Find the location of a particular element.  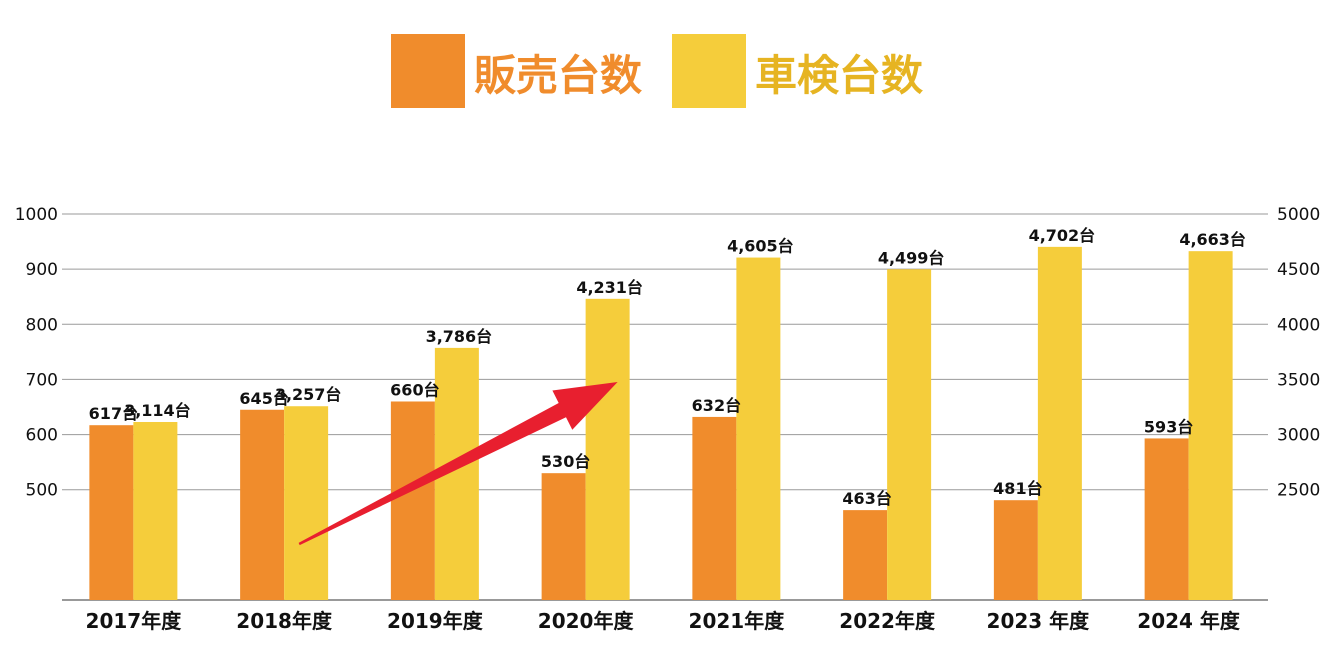

legend-label-sales: 販売台数 is located at coordinates (558, 75).